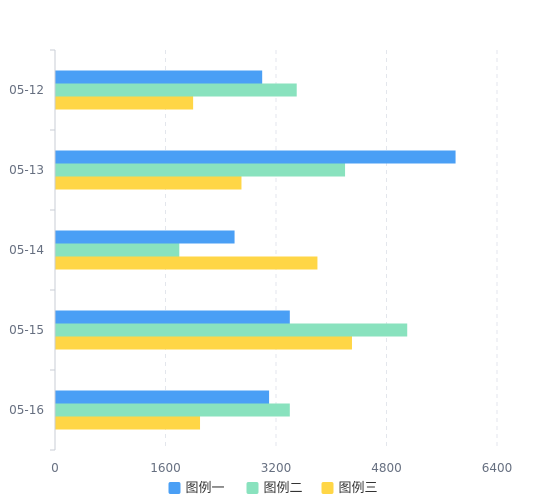 Image resolution: width=552 pixels, height=500 pixels. Describe the element at coordinates (186, 263) in the screenshot. I see `bar-05-14-series-3: 图例三 05-14: 3800` at that location.